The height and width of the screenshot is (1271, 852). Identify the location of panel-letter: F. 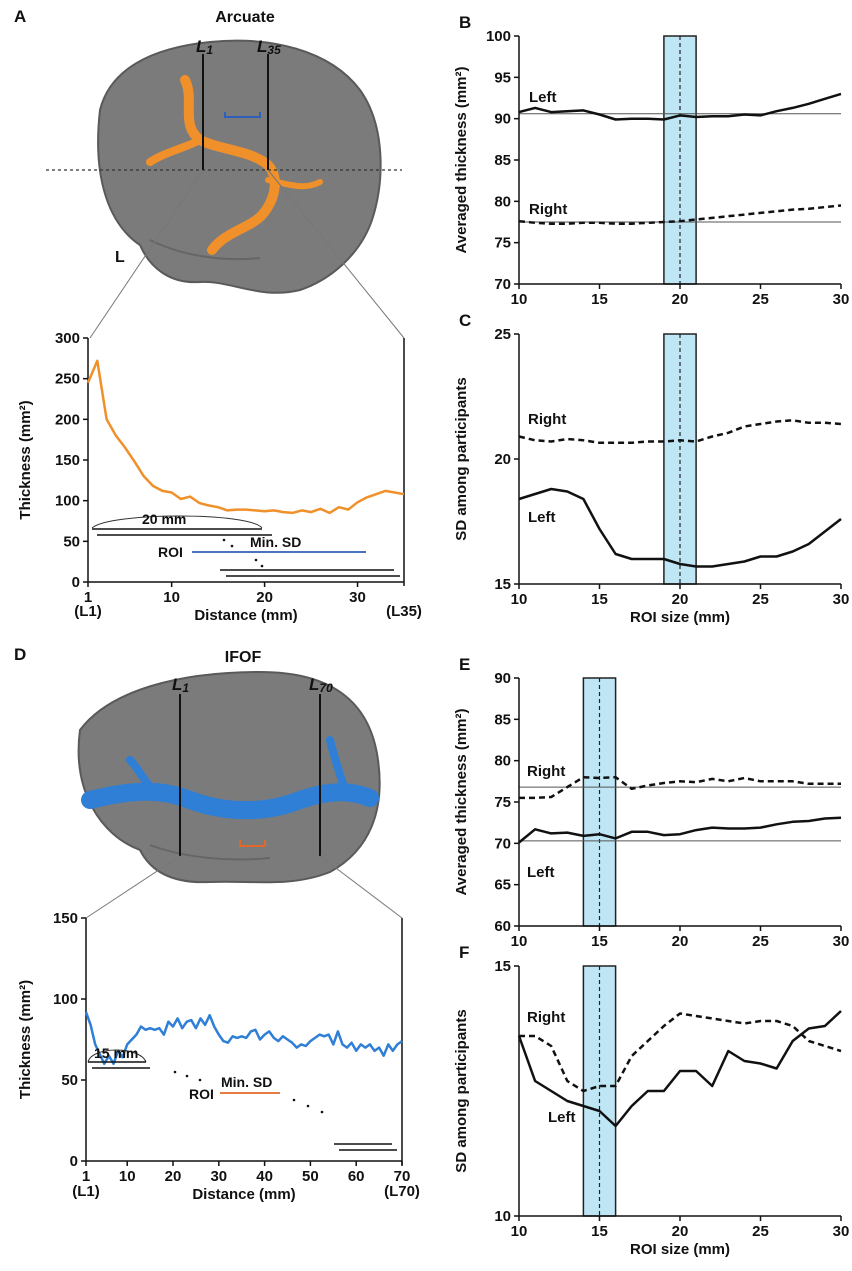
(464, 952).